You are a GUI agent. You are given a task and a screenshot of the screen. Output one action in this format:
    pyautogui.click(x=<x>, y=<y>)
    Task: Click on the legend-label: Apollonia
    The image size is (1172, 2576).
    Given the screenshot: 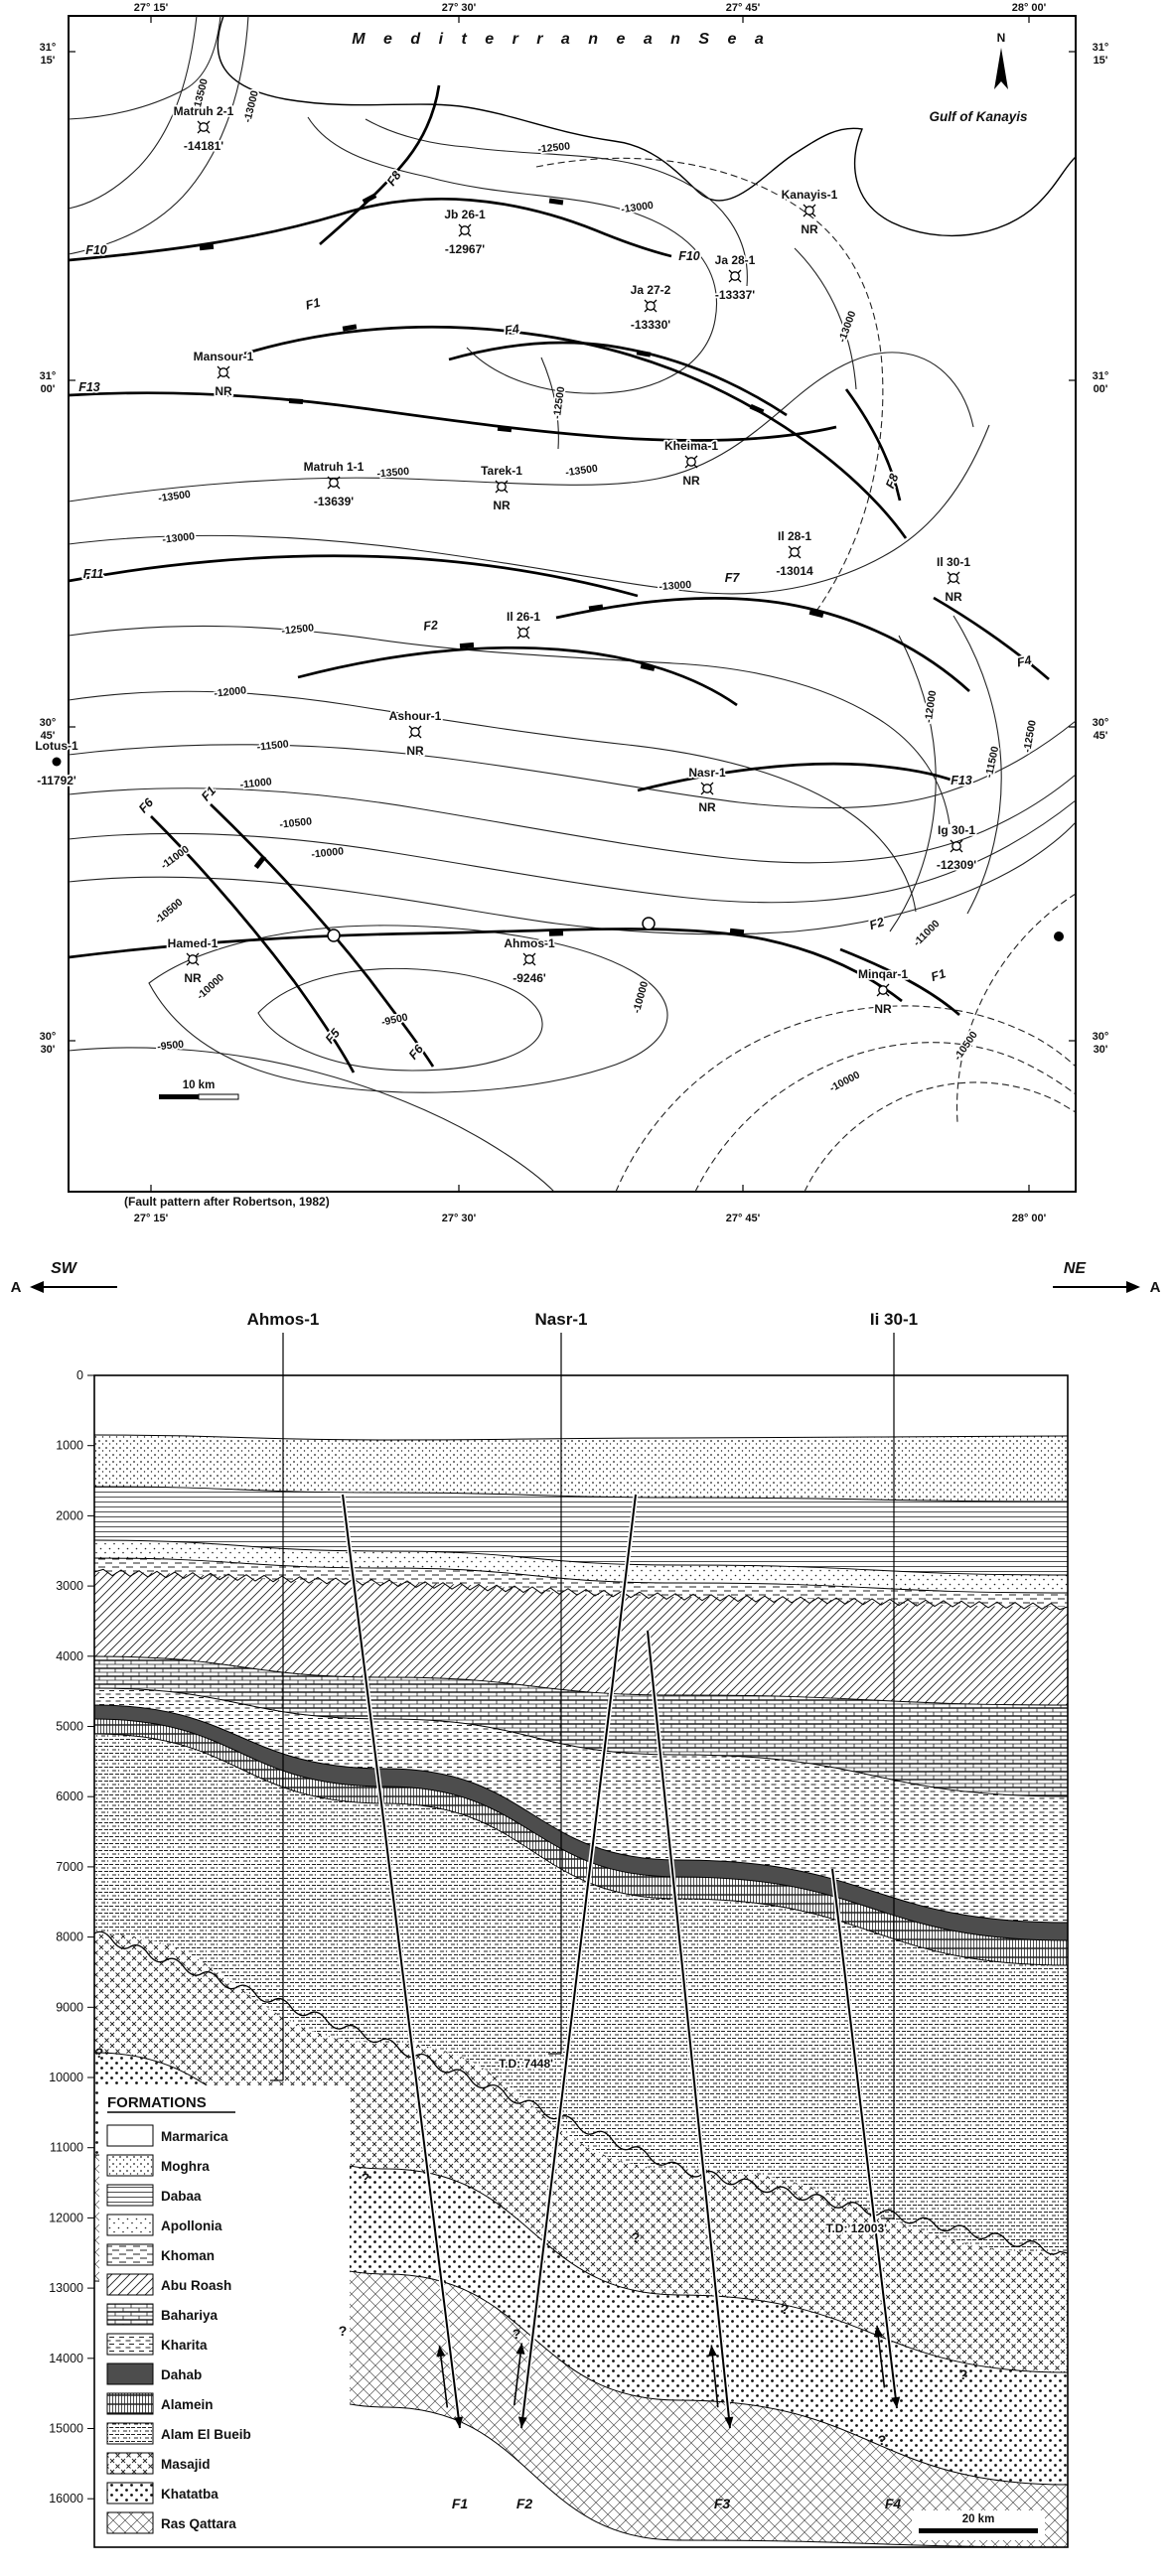 What is the action you would take?
    pyautogui.click(x=191, y=2226)
    